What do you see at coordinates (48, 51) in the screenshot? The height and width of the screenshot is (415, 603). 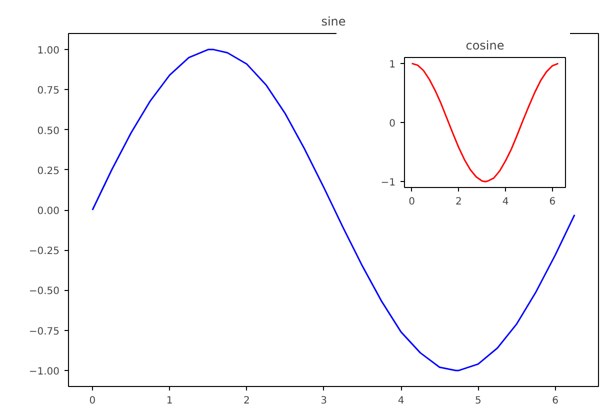 I see `y-tick-label: 1.00` at bounding box center [48, 51].